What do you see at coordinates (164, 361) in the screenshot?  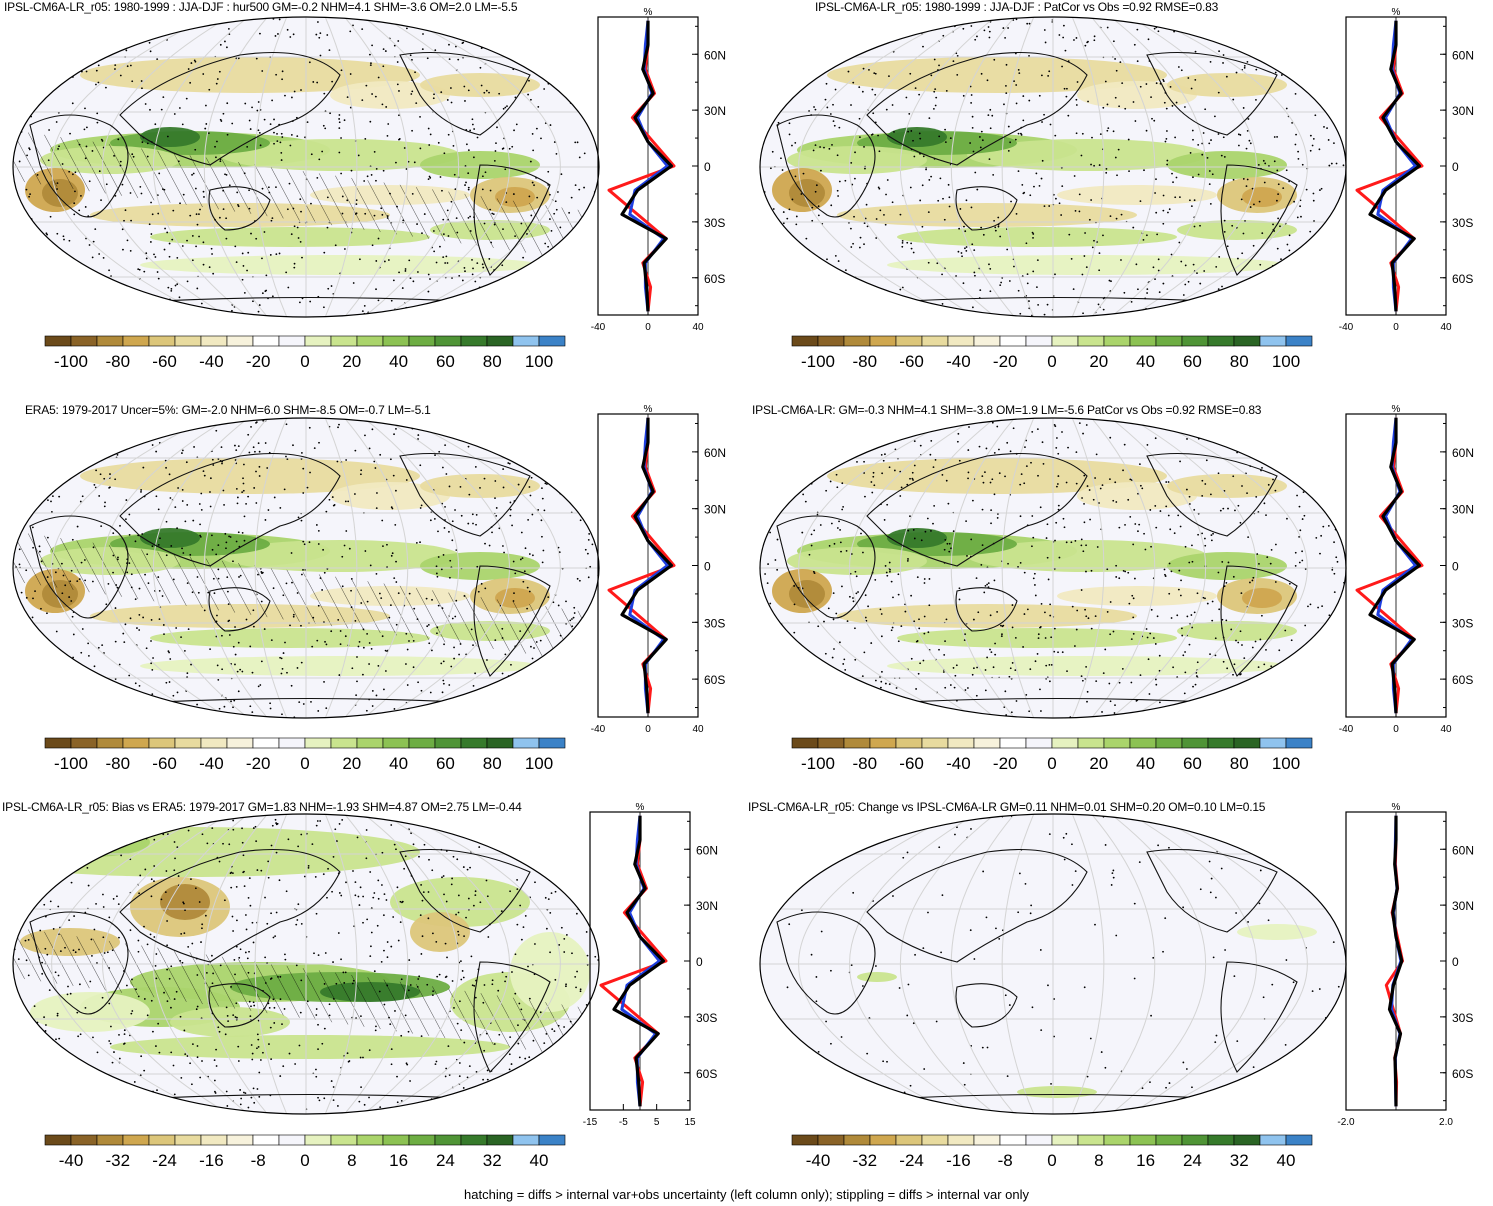 I see `colorbar-tick-label: -60` at bounding box center [164, 361].